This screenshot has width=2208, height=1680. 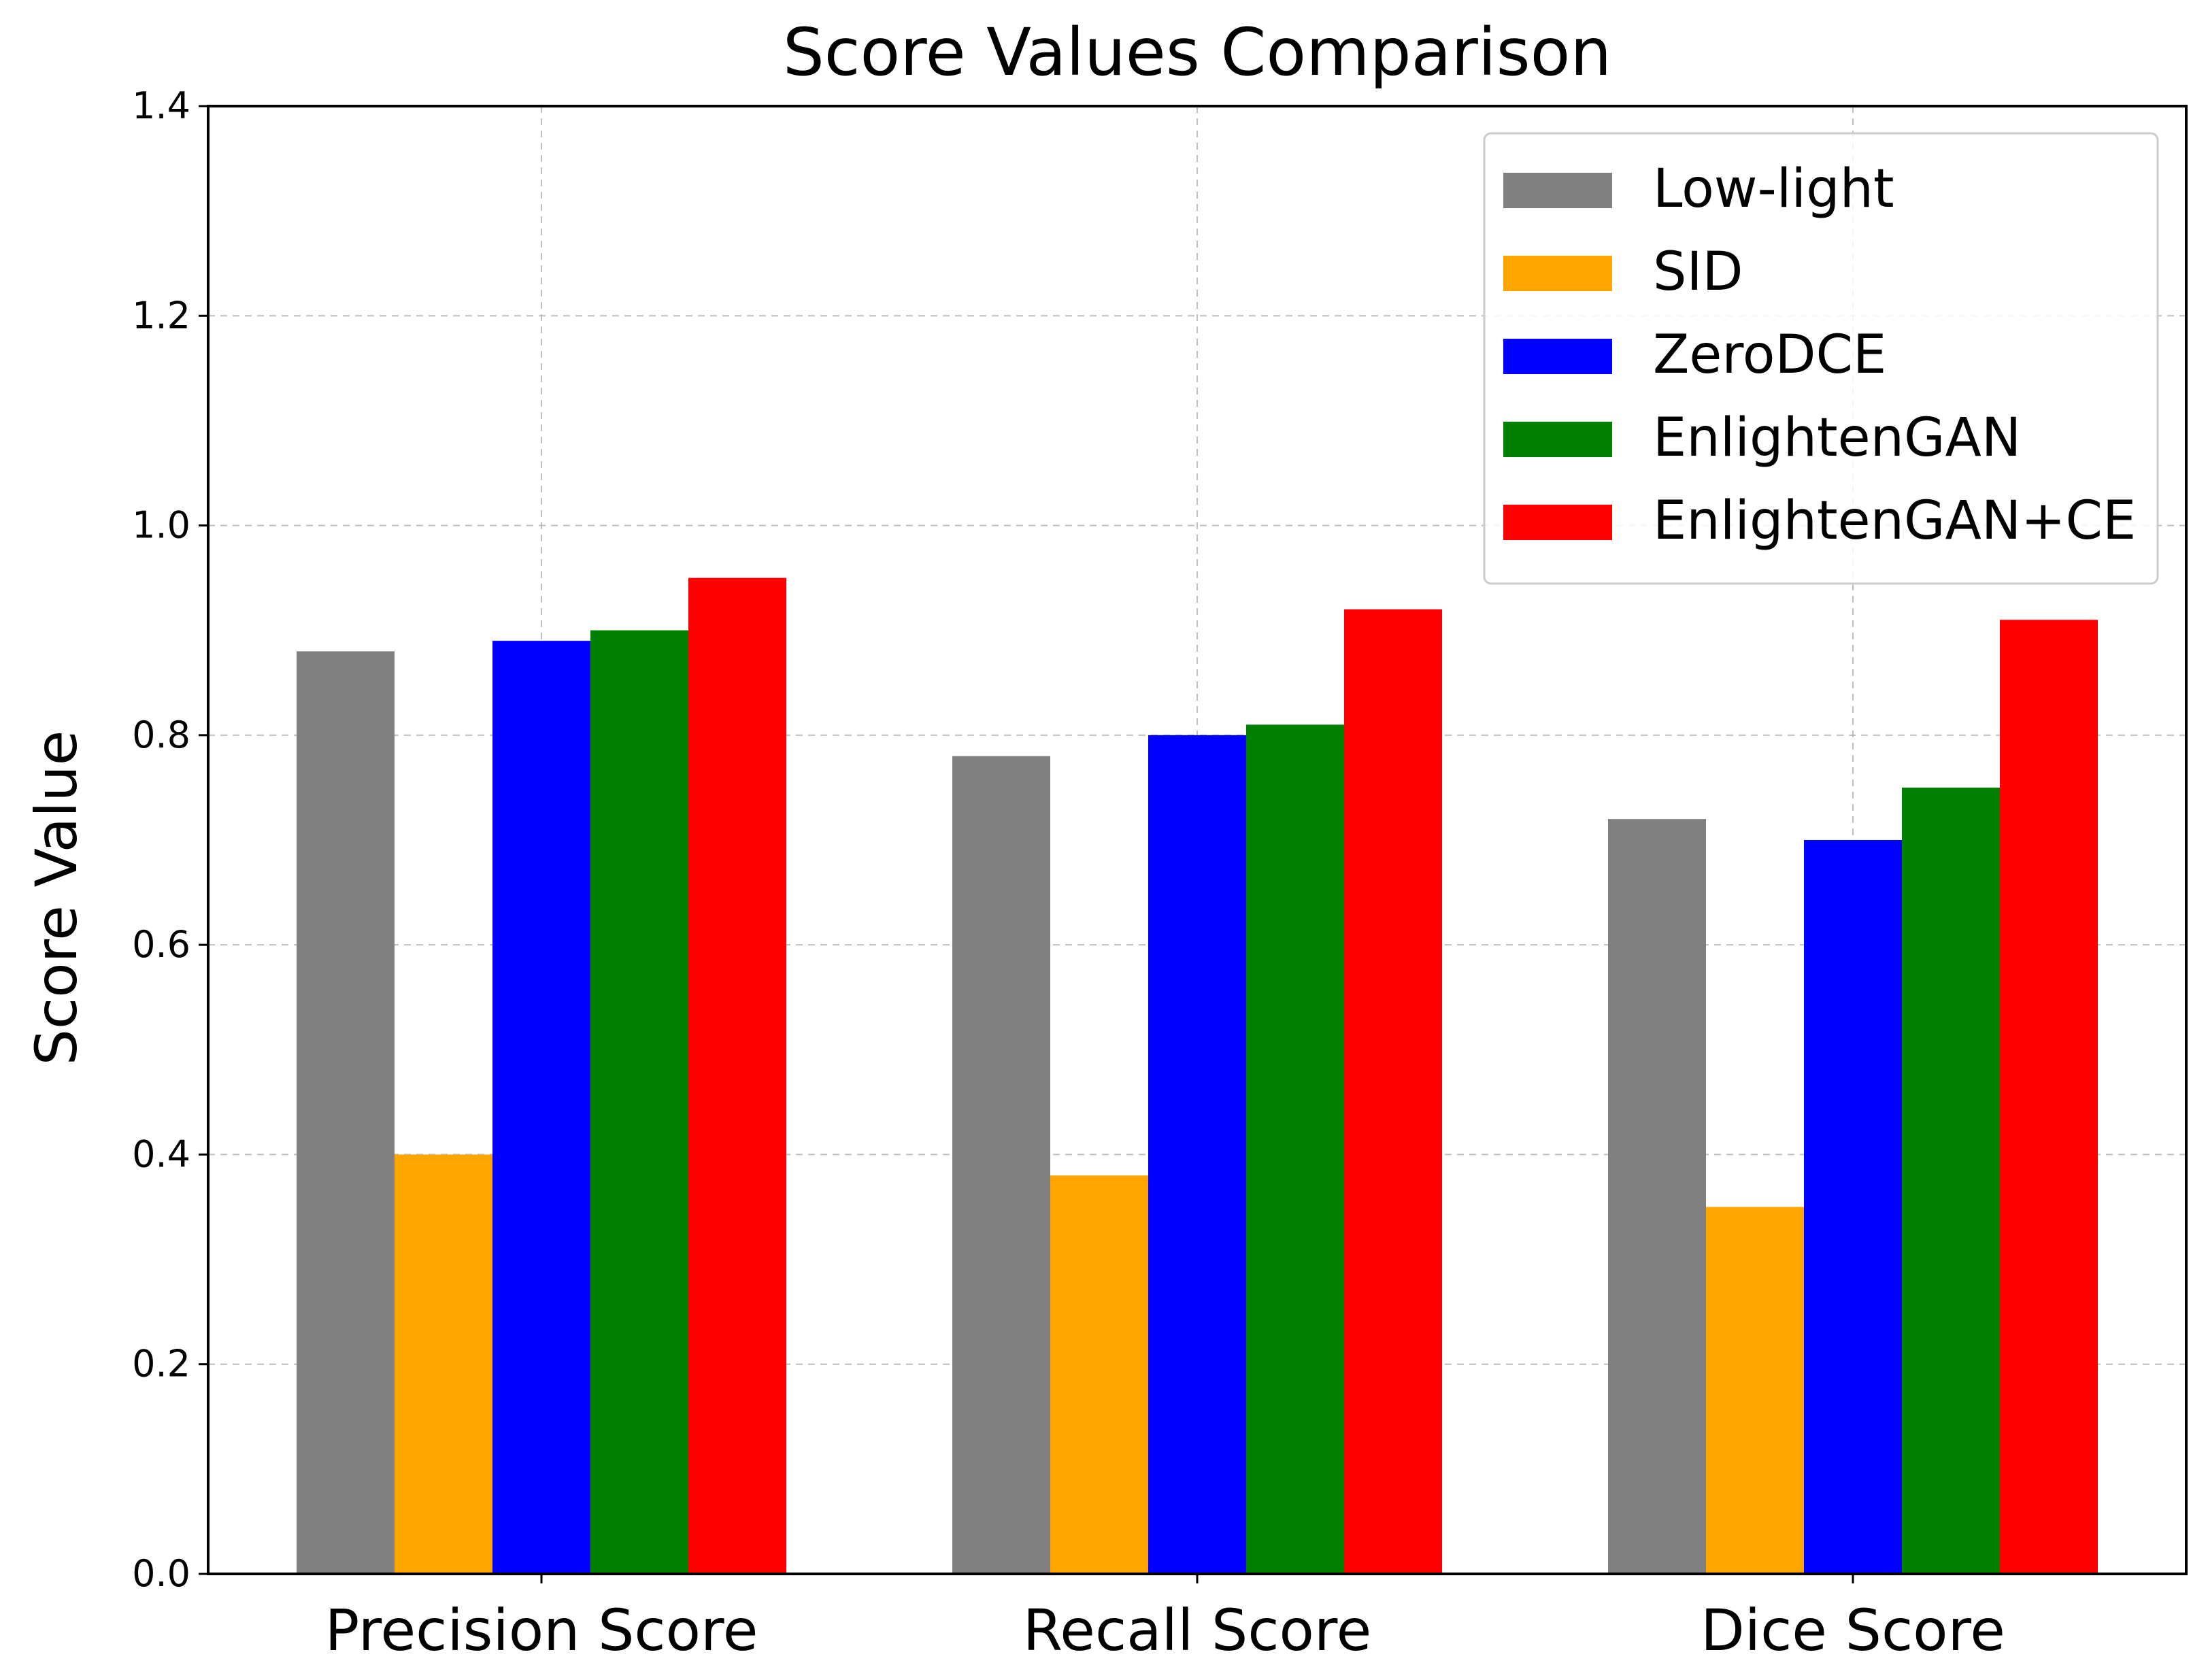 I want to click on y-tick-label: 0.4, so click(x=161, y=1153).